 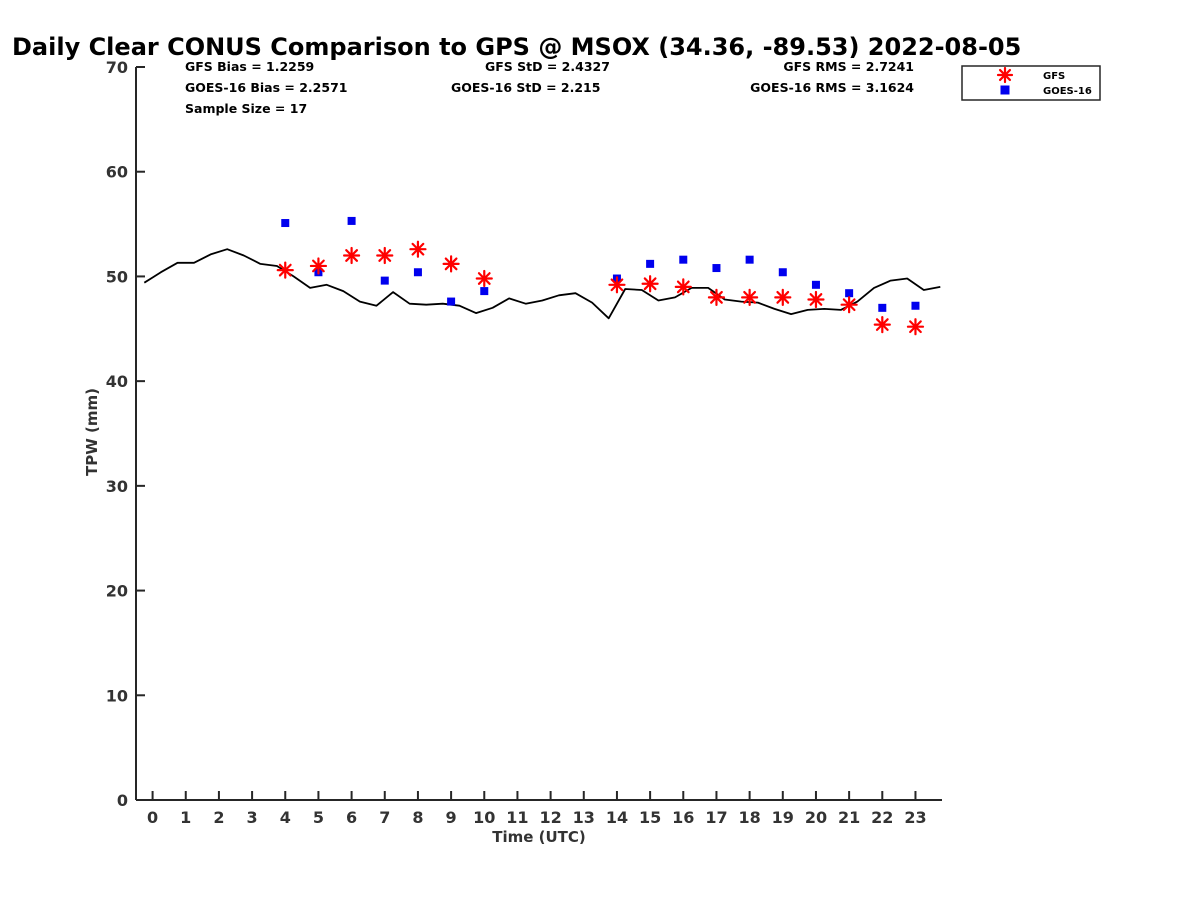 What do you see at coordinates (882, 817) in the screenshot?
I see `x-tick-label: 22` at bounding box center [882, 817].